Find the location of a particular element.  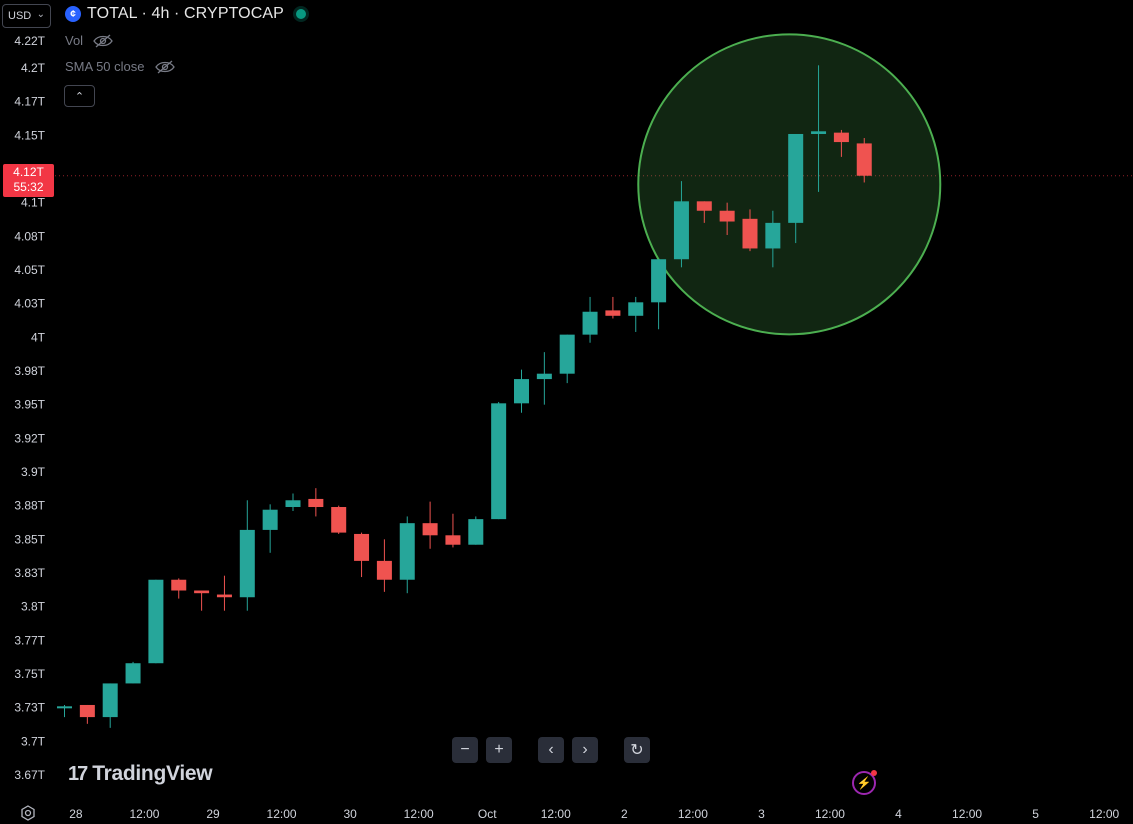

y-tick-label: 3.73T is located at coordinates (29, 708).